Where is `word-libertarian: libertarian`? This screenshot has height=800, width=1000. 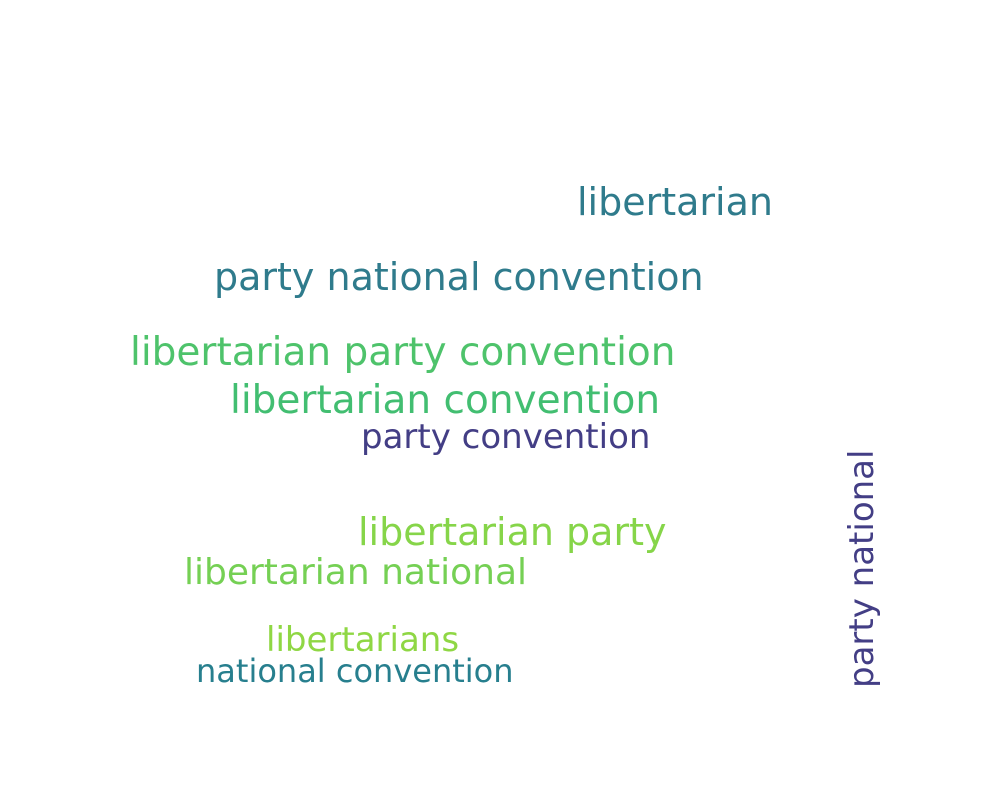 word-libertarian: libertarian is located at coordinates (675, 202).